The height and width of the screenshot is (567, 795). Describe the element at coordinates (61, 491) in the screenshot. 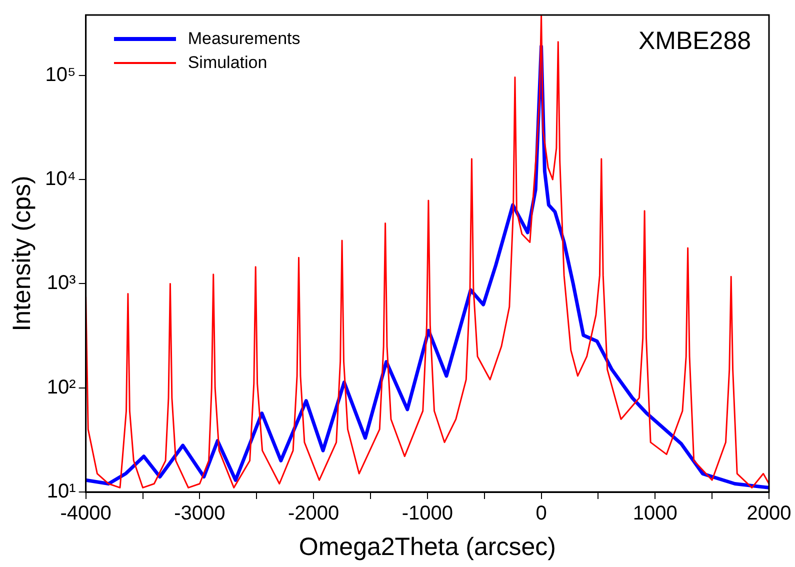

I see `y-tick-label: 10¹` at that location.